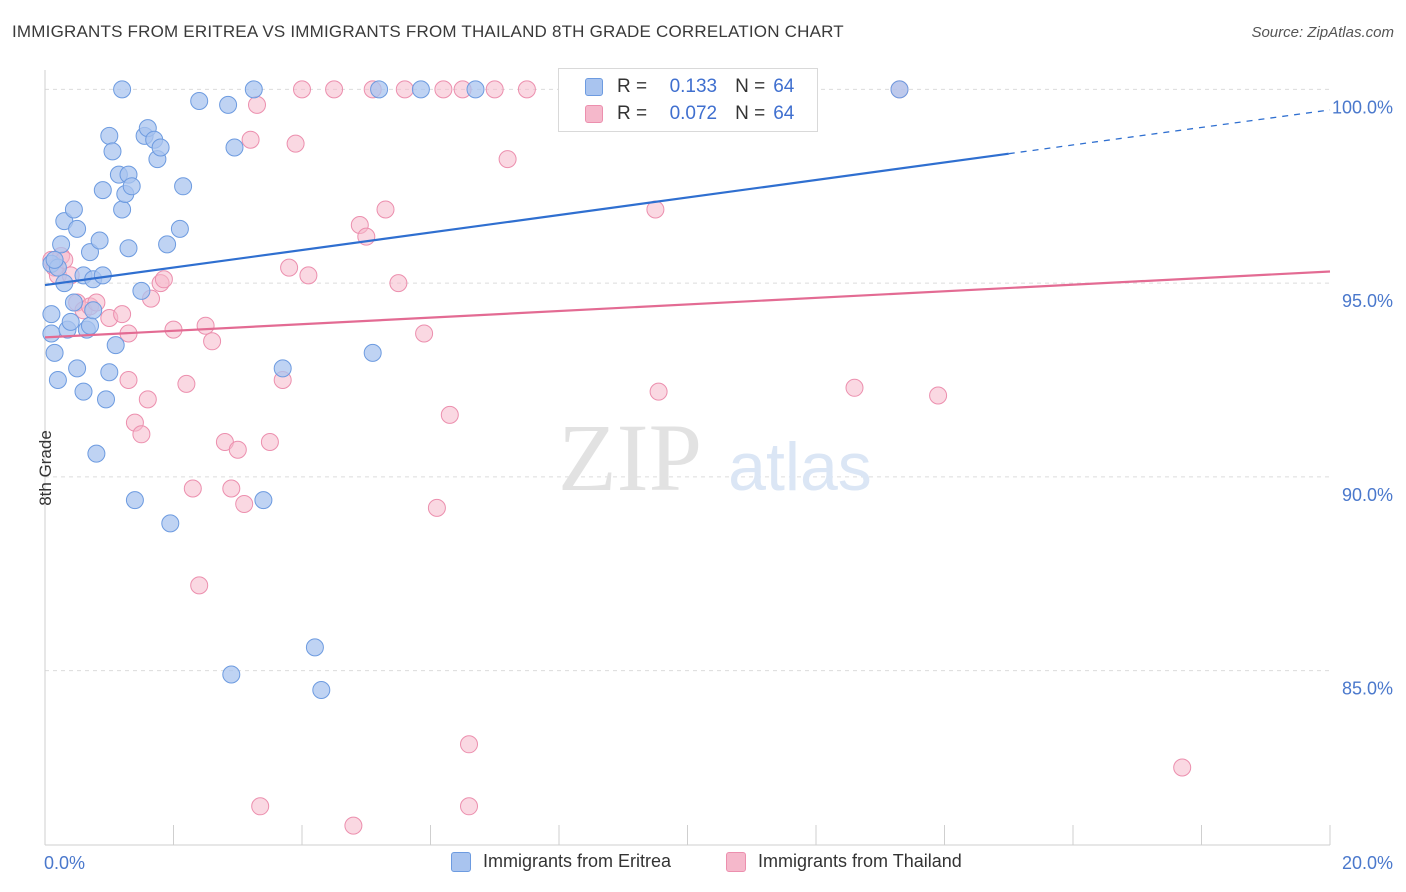 This screenshot has width=1406, height=892. What do you see at coordinates (860, 861) in the screenshot?
I see `legend-label-thailand: Immigrants from Thailand` at bounding box center [860, 861].